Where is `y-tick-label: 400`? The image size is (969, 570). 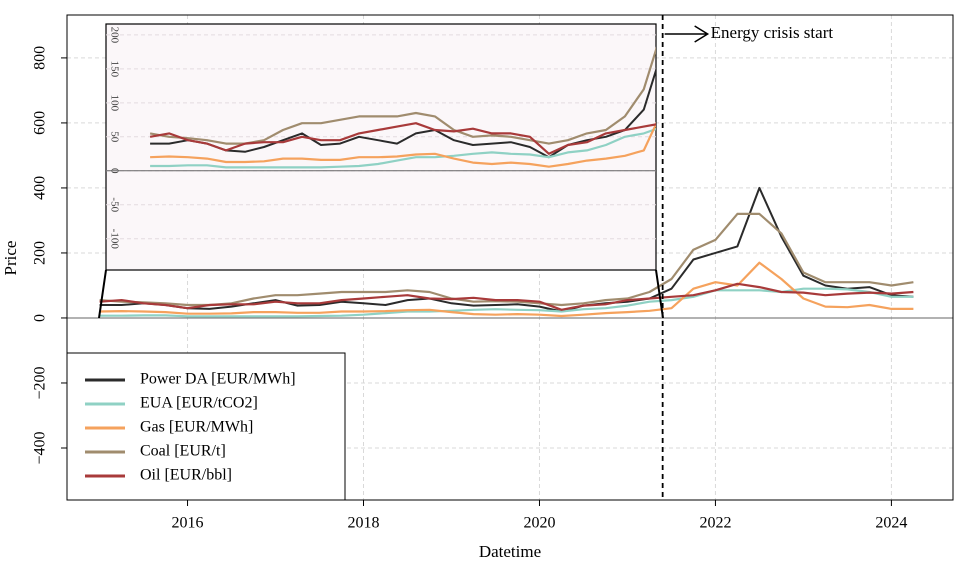
y-tick-label: 400 is located at coordinates (40, 188).